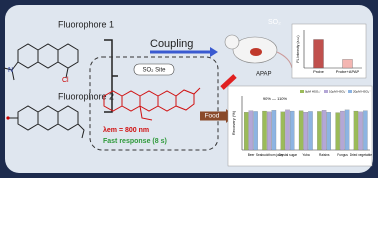 The height and width of the screenshot is (240, 378). I want to click on legend-label: 10μM HSO₃⁻, so click(338, 91).